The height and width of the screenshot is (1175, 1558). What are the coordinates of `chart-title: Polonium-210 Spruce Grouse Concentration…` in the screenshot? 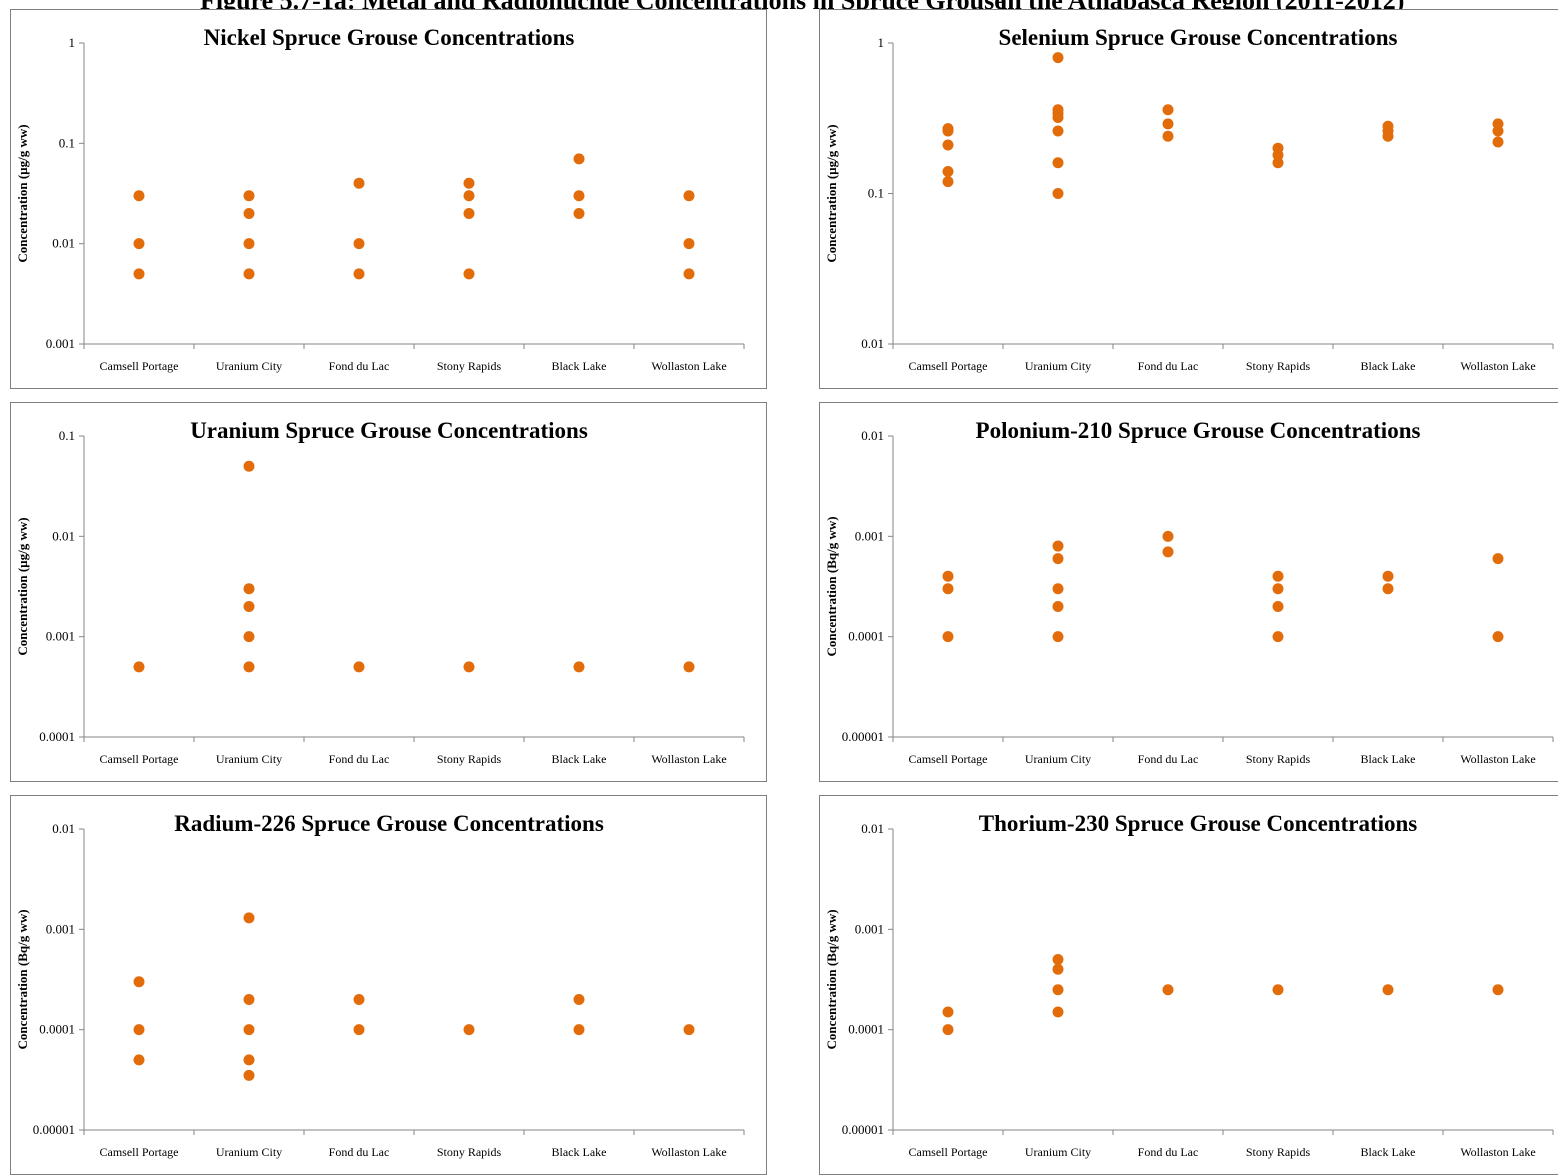 It's located at (1198, 430).